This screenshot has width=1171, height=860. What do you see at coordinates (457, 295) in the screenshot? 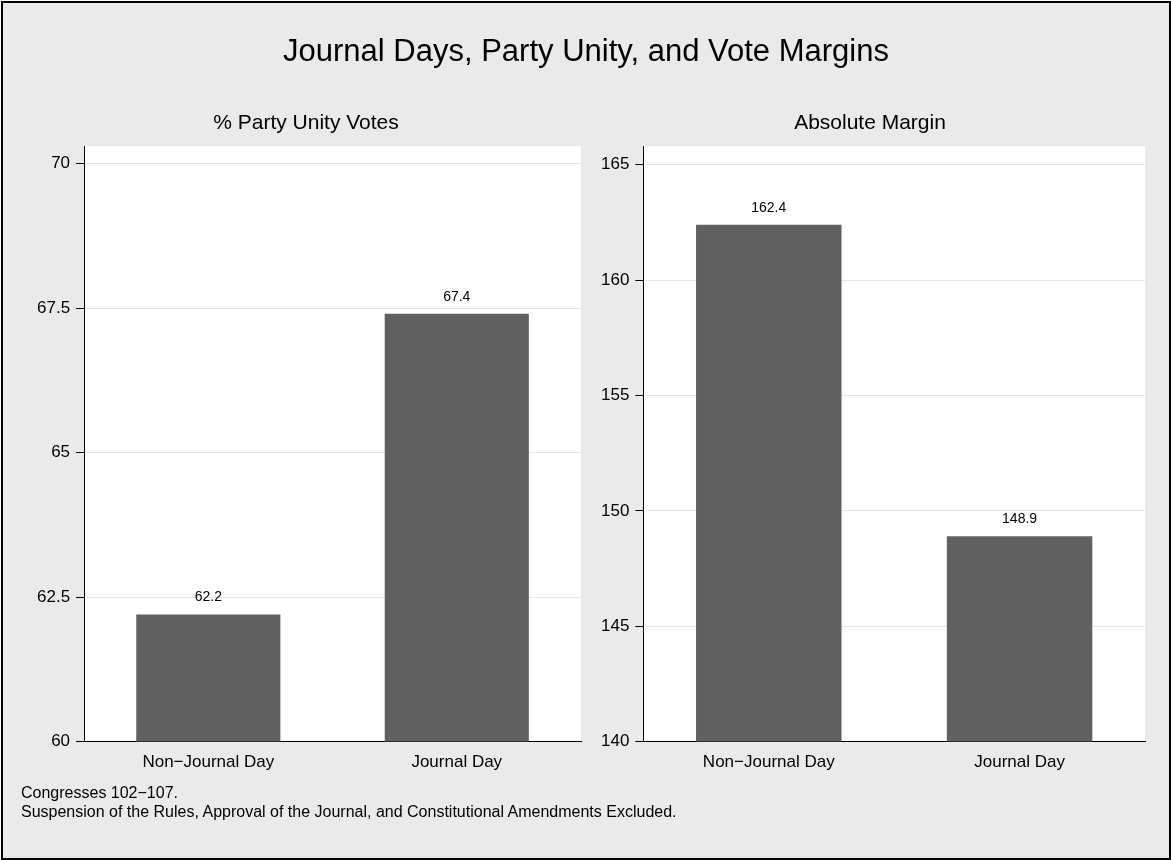
I see `data-label: 67.4` at bounding box center [457, 295].